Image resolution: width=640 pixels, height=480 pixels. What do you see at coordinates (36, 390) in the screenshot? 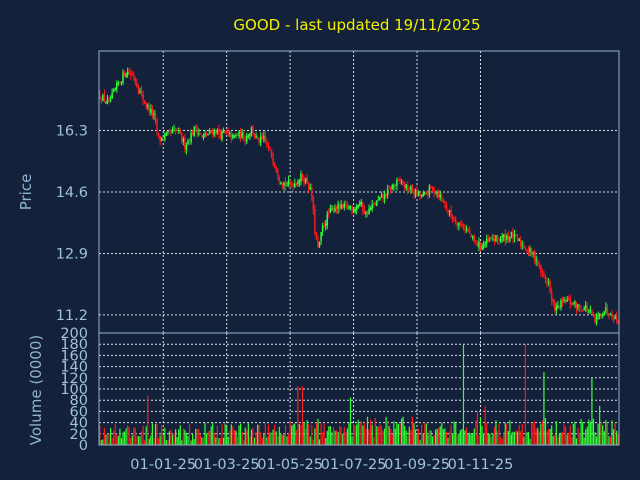
I see `volume-axis-label: Volume (0000)` at bounding box center [36, 390].